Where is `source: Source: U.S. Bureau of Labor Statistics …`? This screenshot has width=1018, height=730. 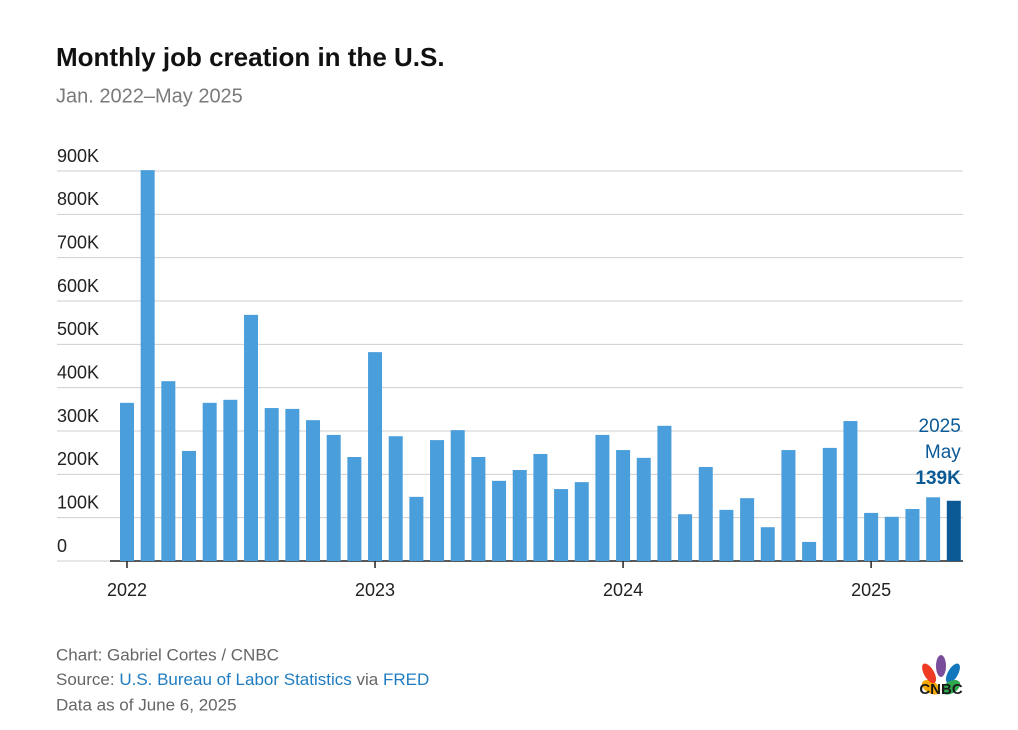 source: Source: U.S. Bureau of Labor Statistics … is located at coordinates (242, 679).